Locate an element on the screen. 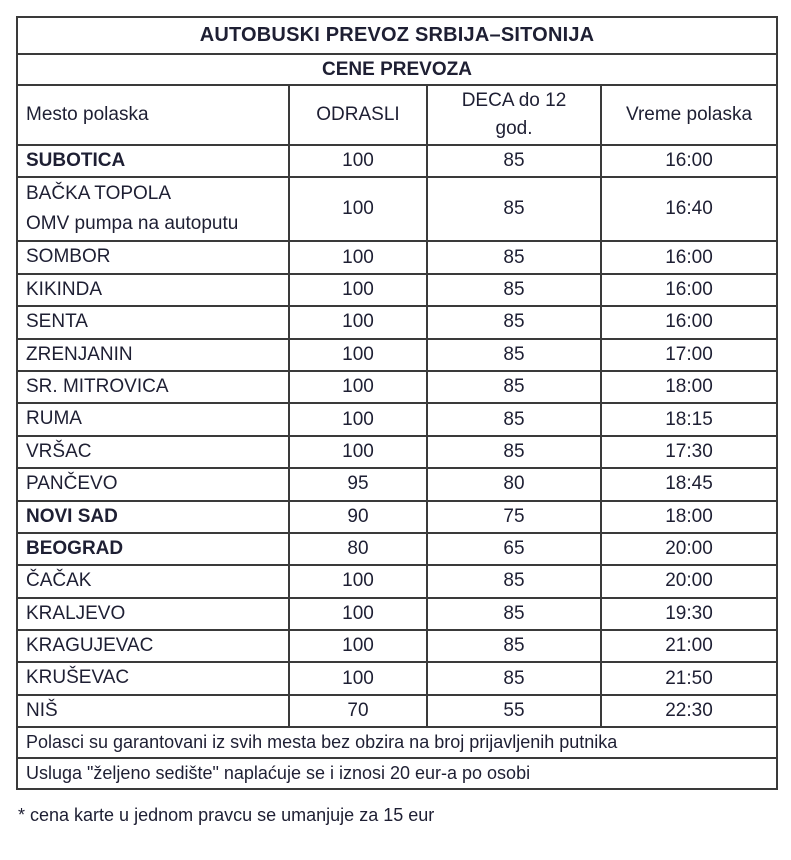 The image size is (791, 860). table-row: VRŠAC 100 85 17:30 is located at coordinates (397, 452).